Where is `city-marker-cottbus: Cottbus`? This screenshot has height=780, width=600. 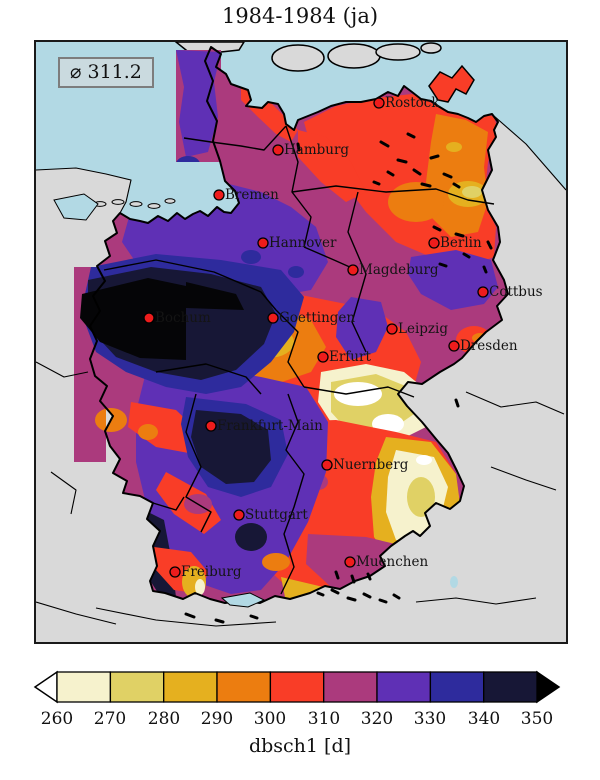 city-marker-cottbus: Cottbus is located at coordinates (510, 292).